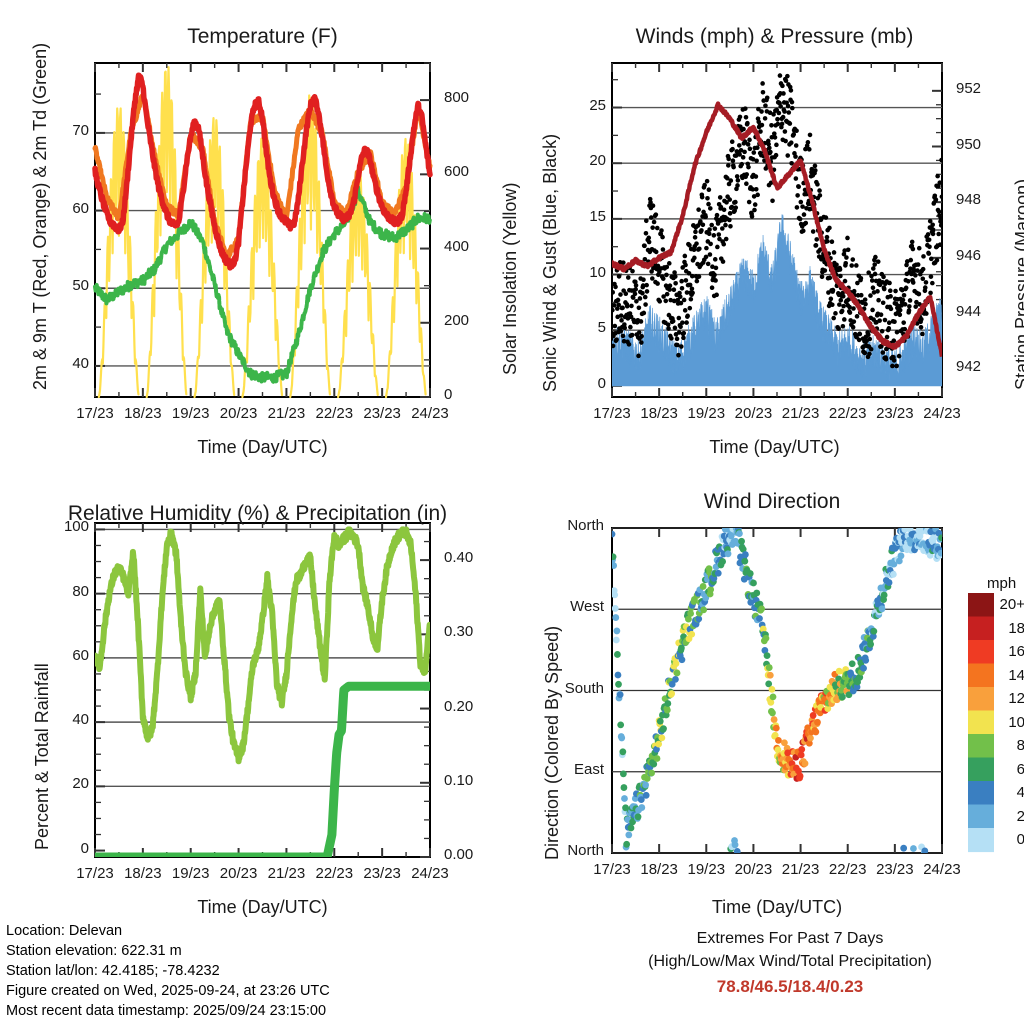  Describe the element at coordinates (585, 525) in the screenshot. I see `y-axis-tick-label: North` at that location.